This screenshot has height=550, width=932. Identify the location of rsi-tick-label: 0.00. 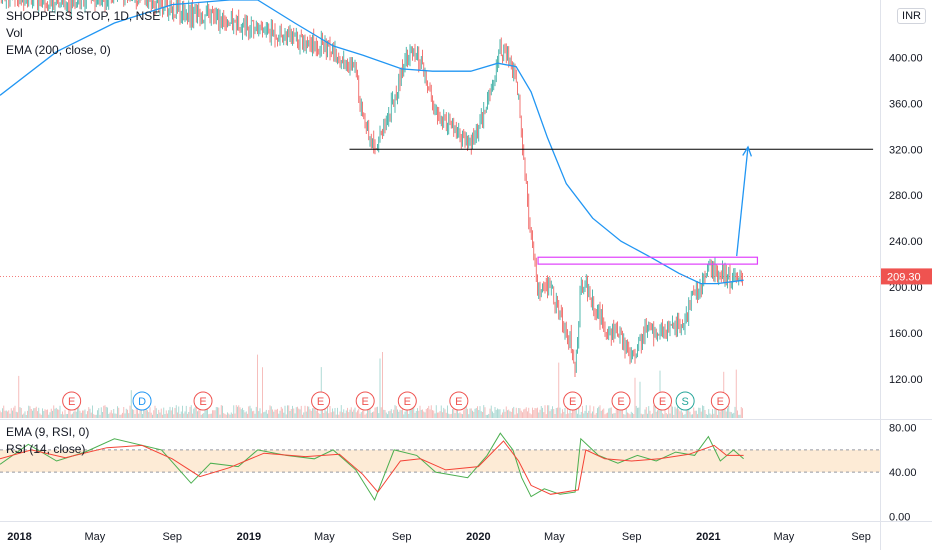
(899, 518).